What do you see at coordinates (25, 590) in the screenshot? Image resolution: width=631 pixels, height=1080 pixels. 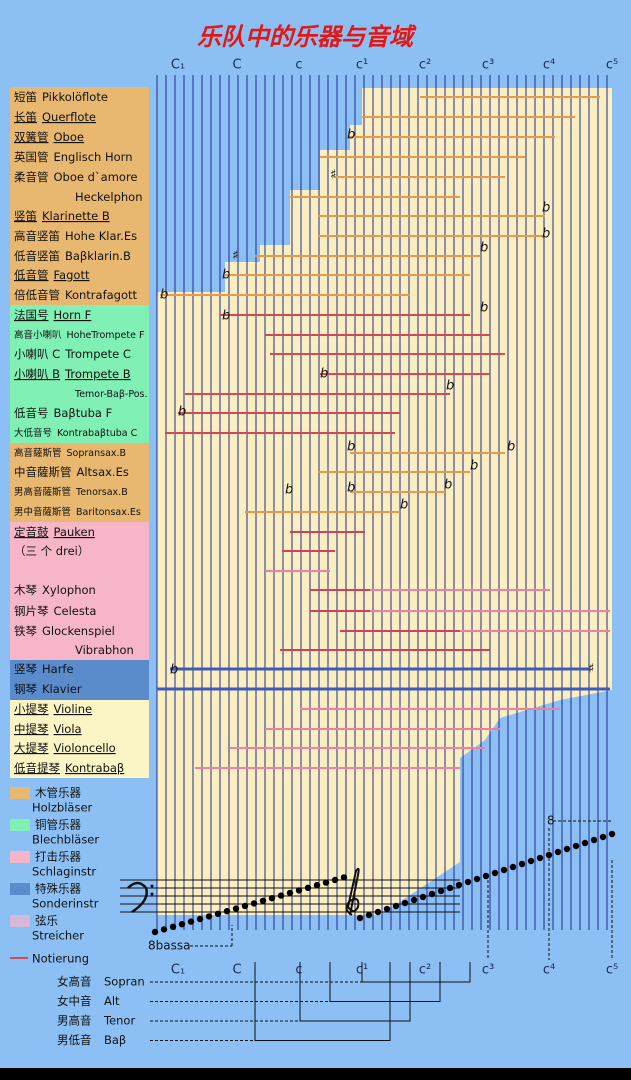 I see `instrument-zh: 木琴` at bounding box center [25, 590].